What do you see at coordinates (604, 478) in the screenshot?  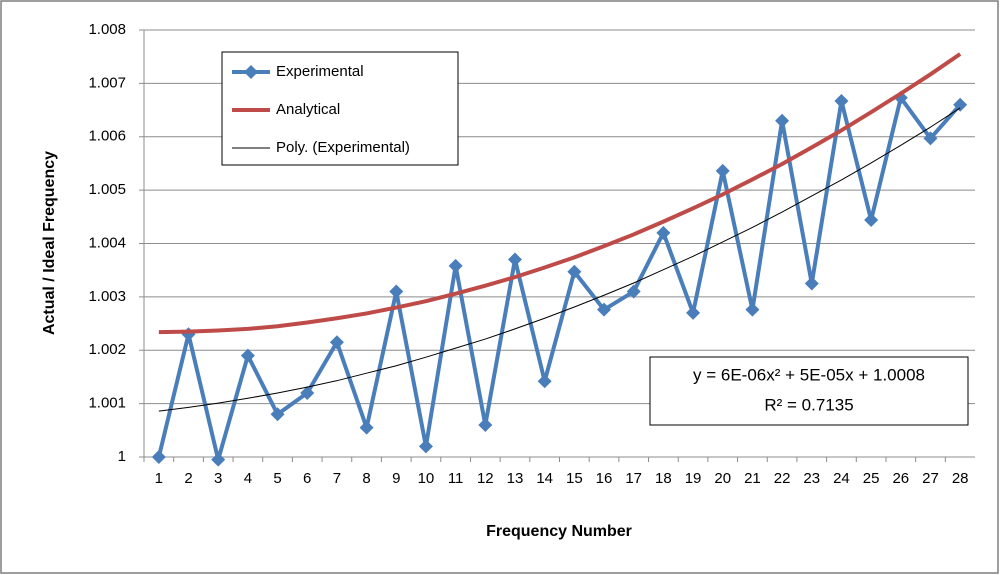 I see `x-tick-label: 16` at bounding box center [604, 478].